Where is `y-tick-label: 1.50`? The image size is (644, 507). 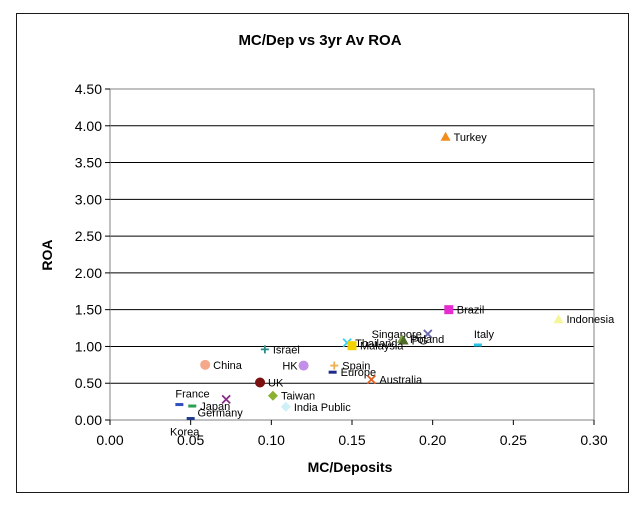
y-tick-label: 1.50 is located at coordinates (88, 310).